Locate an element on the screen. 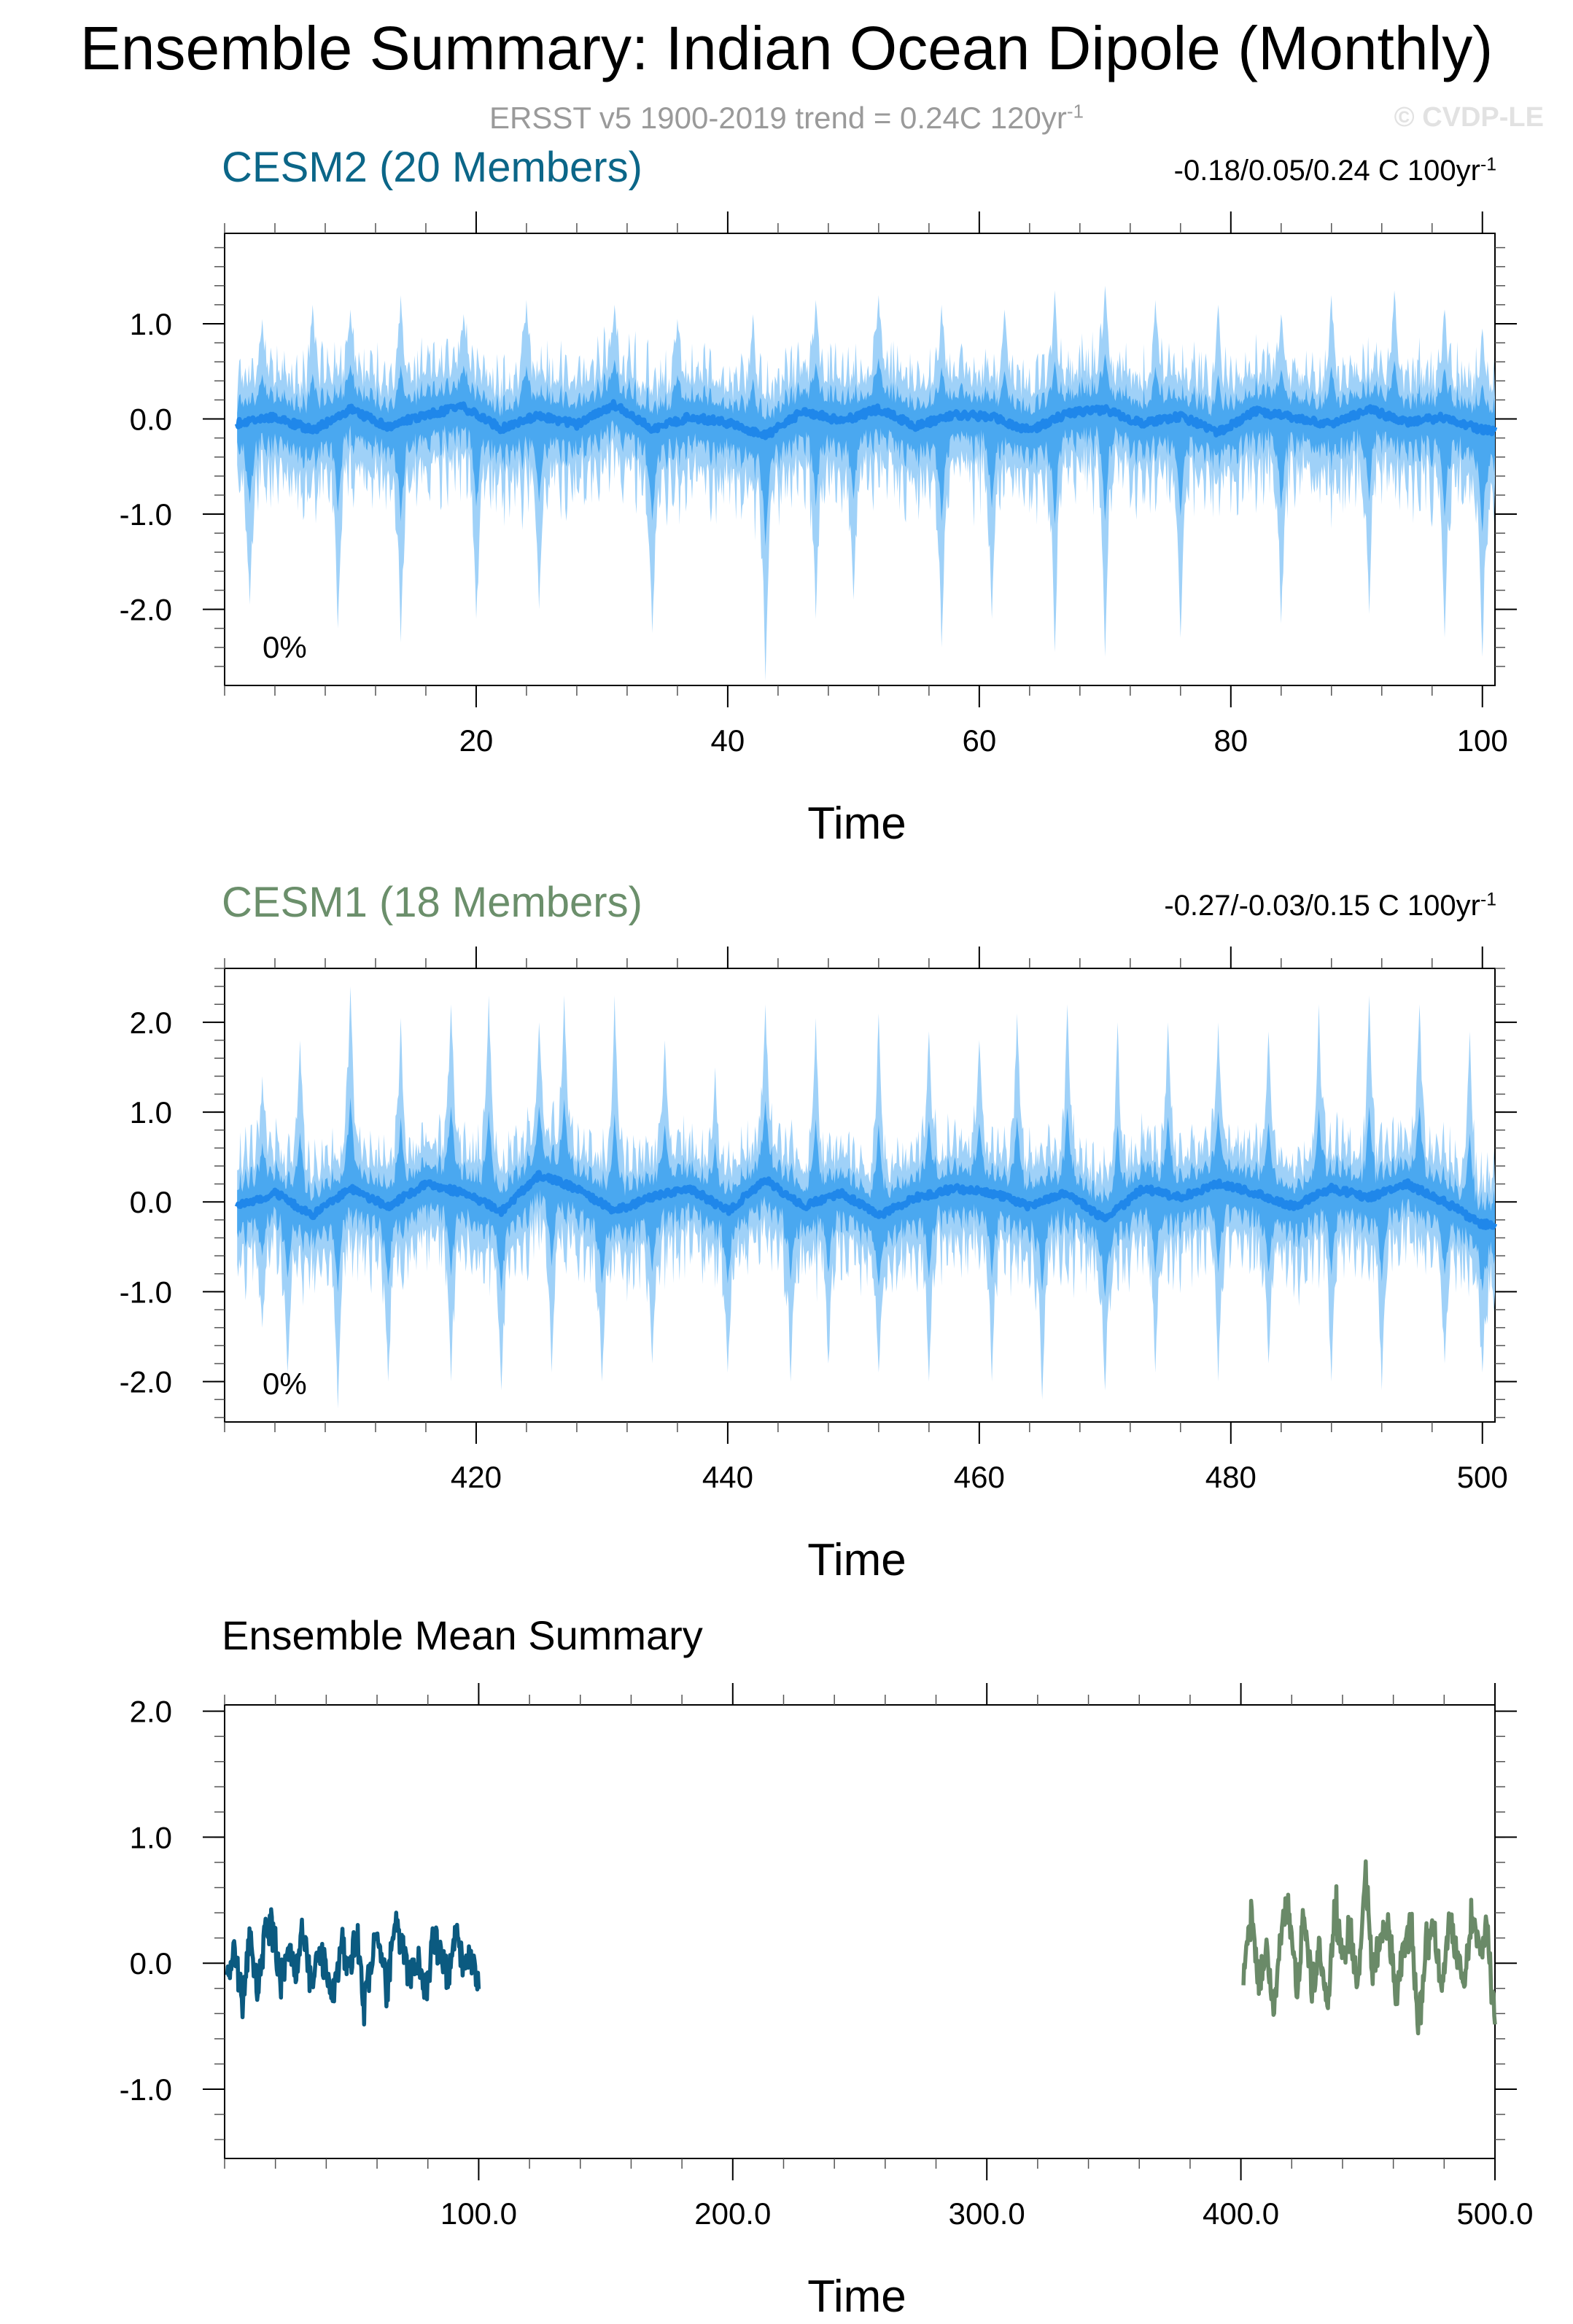  panel-3-title: Ensemble Mean Summary is located at coordinates (462, 1635).